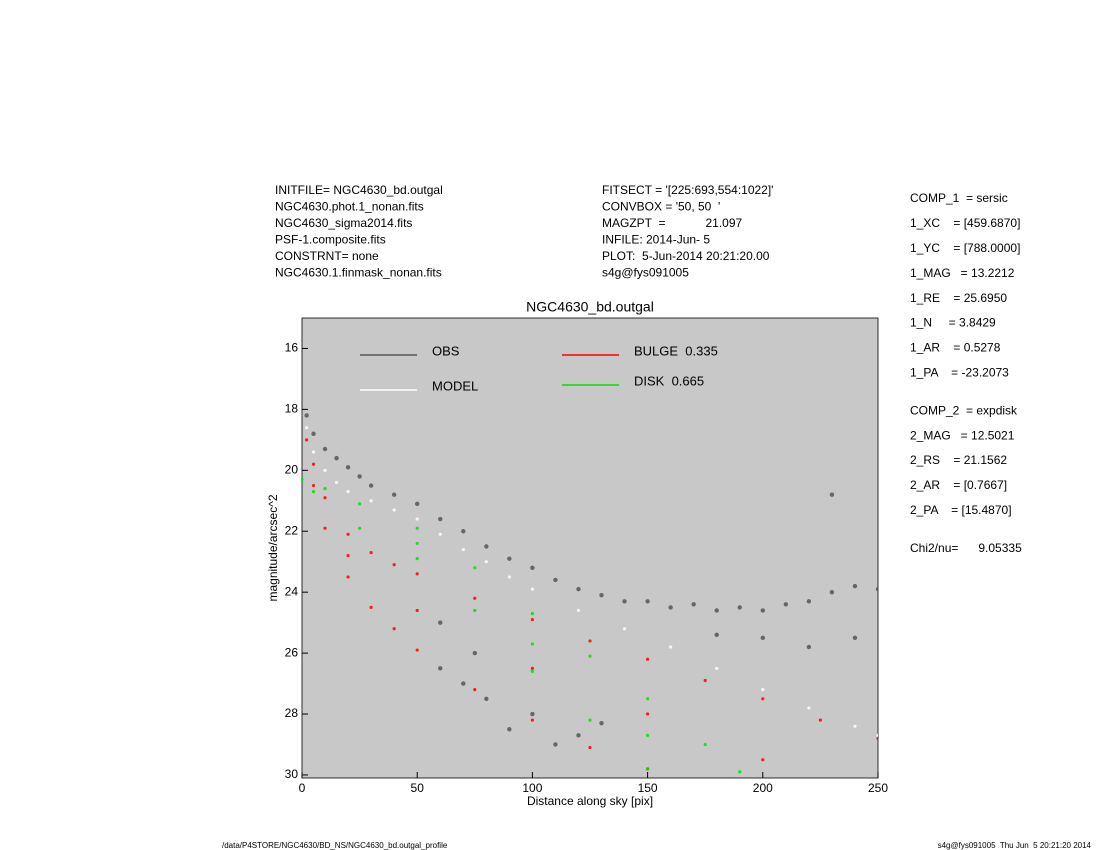 This screenshot has width=1100, height=850. Describe the element at coordinates (687, 190) in the screenshot. I see `header-line: FITSECT = '[225:693,554:1022]'` at that location.